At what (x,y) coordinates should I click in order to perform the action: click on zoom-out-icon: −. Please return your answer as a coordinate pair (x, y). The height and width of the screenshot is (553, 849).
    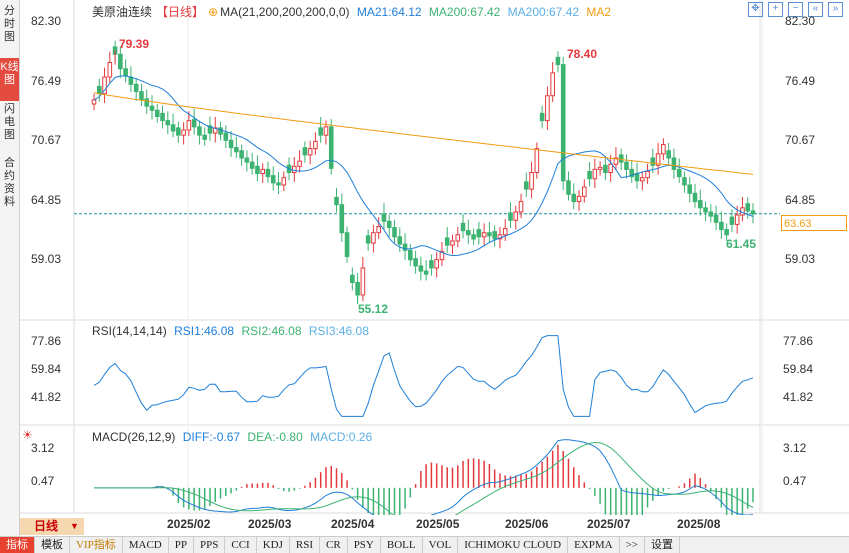
    Looking at the image, I should click on (795, 9).